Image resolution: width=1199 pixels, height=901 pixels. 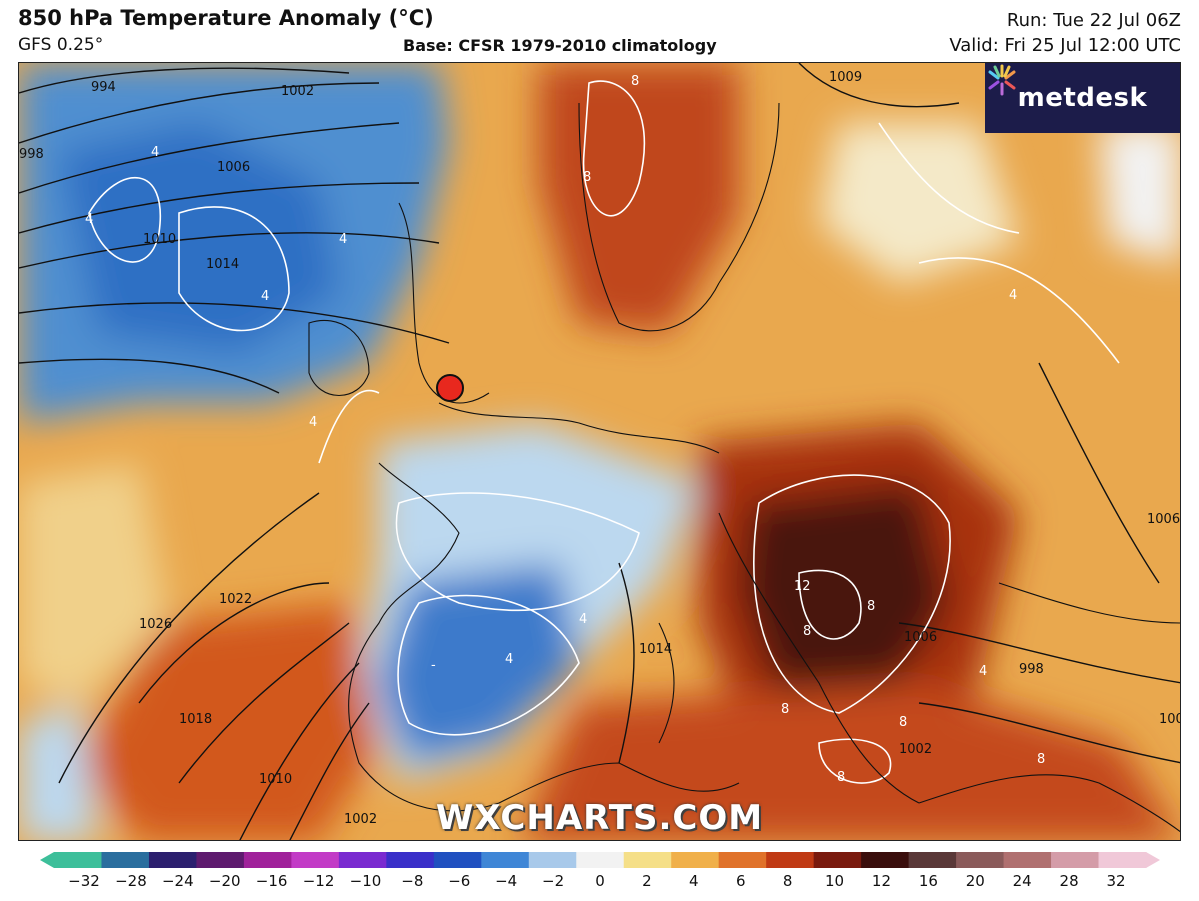 What do you see at coordinates (479, 663) in the screenshot?
I see `cold-anomaly-iberia` at bounding box center [479, 663].